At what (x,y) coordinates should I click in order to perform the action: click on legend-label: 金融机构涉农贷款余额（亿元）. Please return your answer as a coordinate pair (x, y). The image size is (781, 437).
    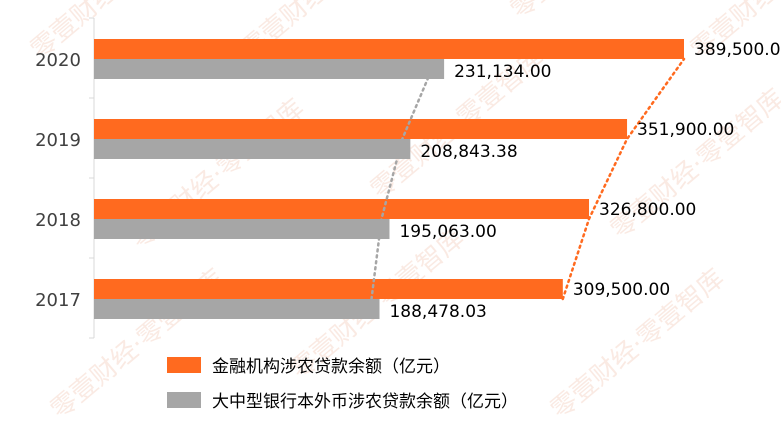
    Looking at the image, I should click on (331, 367).